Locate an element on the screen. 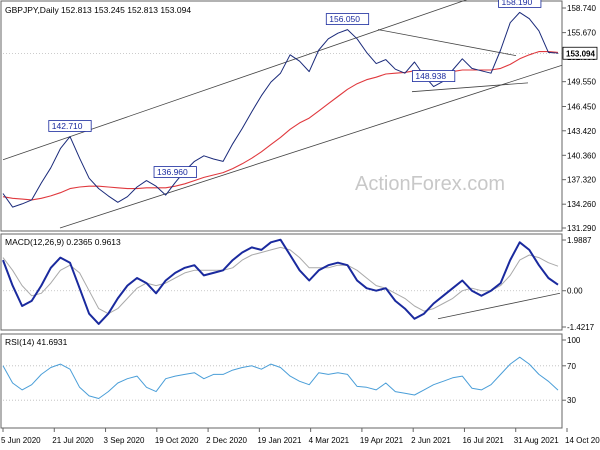  rsi-ytick-label: 30 is located at coordinates (571, 400).